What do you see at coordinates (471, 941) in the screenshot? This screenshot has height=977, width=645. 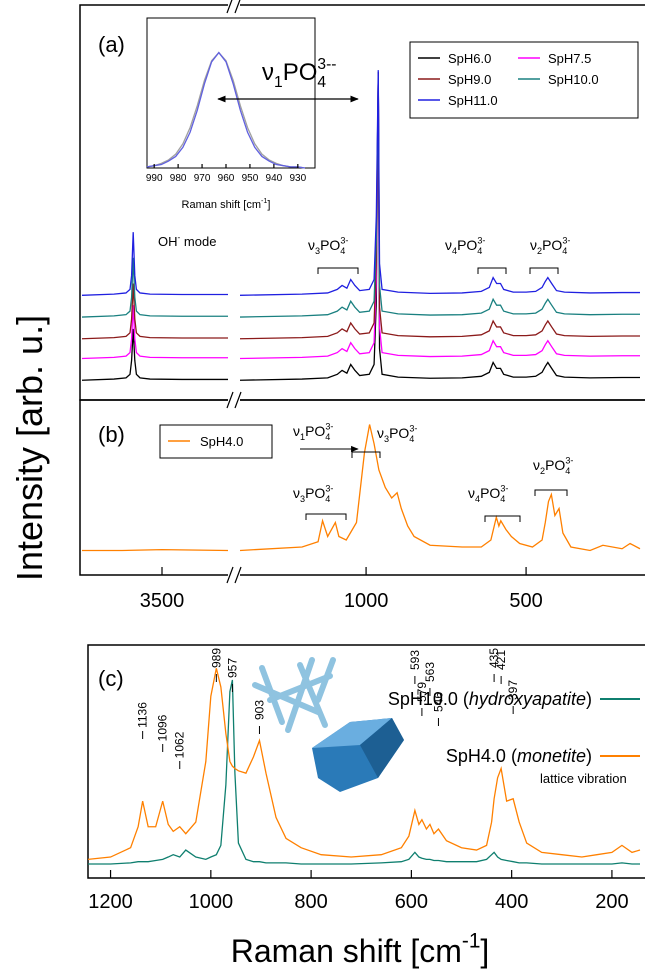 I see `x-axis-label-part: -1` at bounding box center [471, 941].